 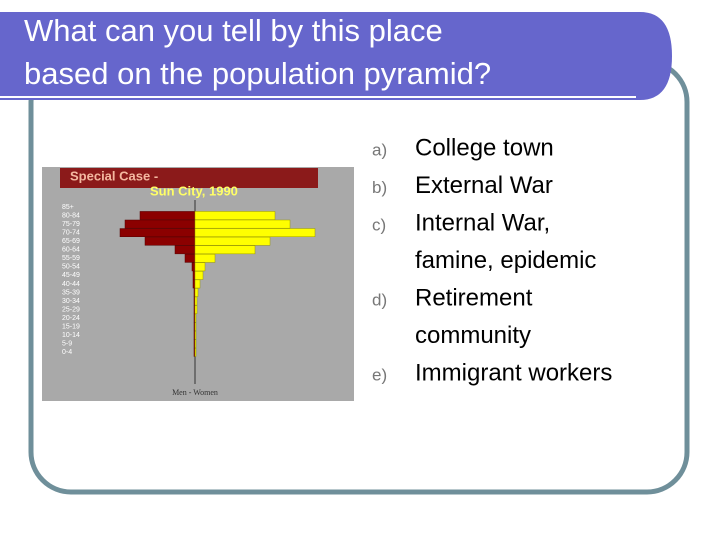 I want to click on age-label: 5-9, so click(x=67, y=344).